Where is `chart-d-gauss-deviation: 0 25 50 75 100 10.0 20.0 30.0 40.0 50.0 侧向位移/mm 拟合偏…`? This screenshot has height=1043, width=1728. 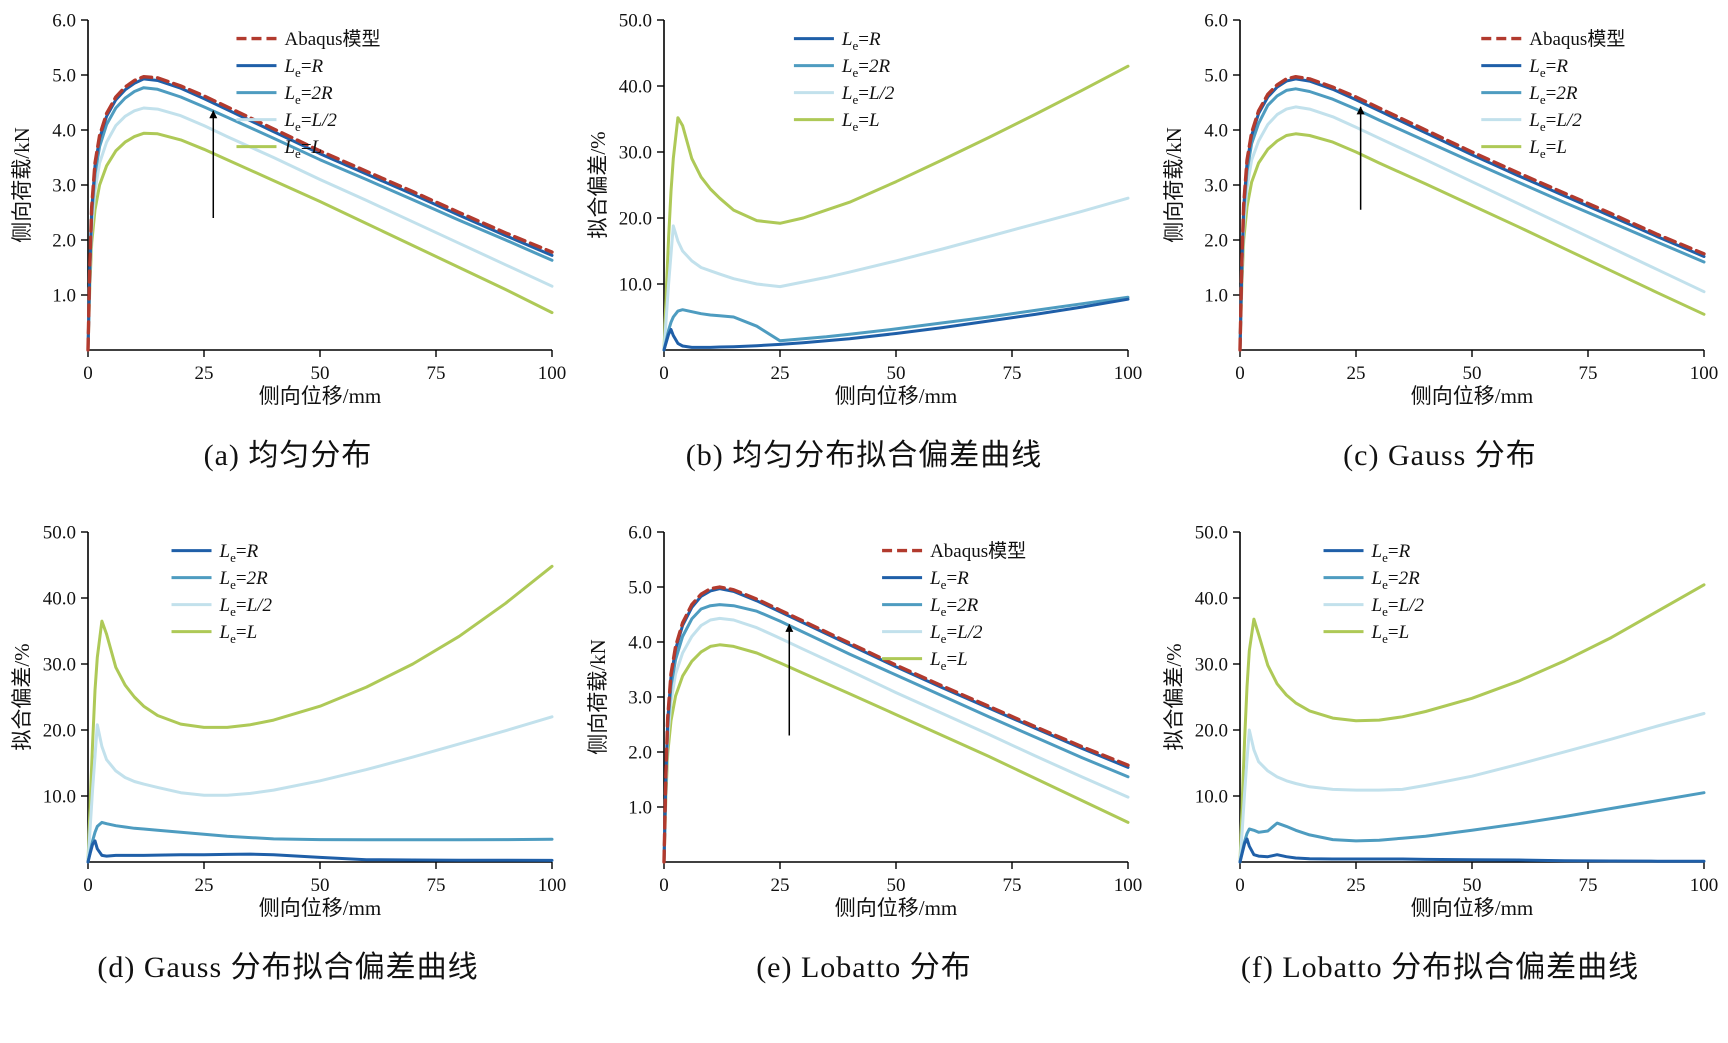
chart-d-gauss-deviation: 0 25 50 75 100 10.0 20.0 30.0 40.0 50.0 侧向位移/mm 拟合偏… is located at coordinates (288, 722).